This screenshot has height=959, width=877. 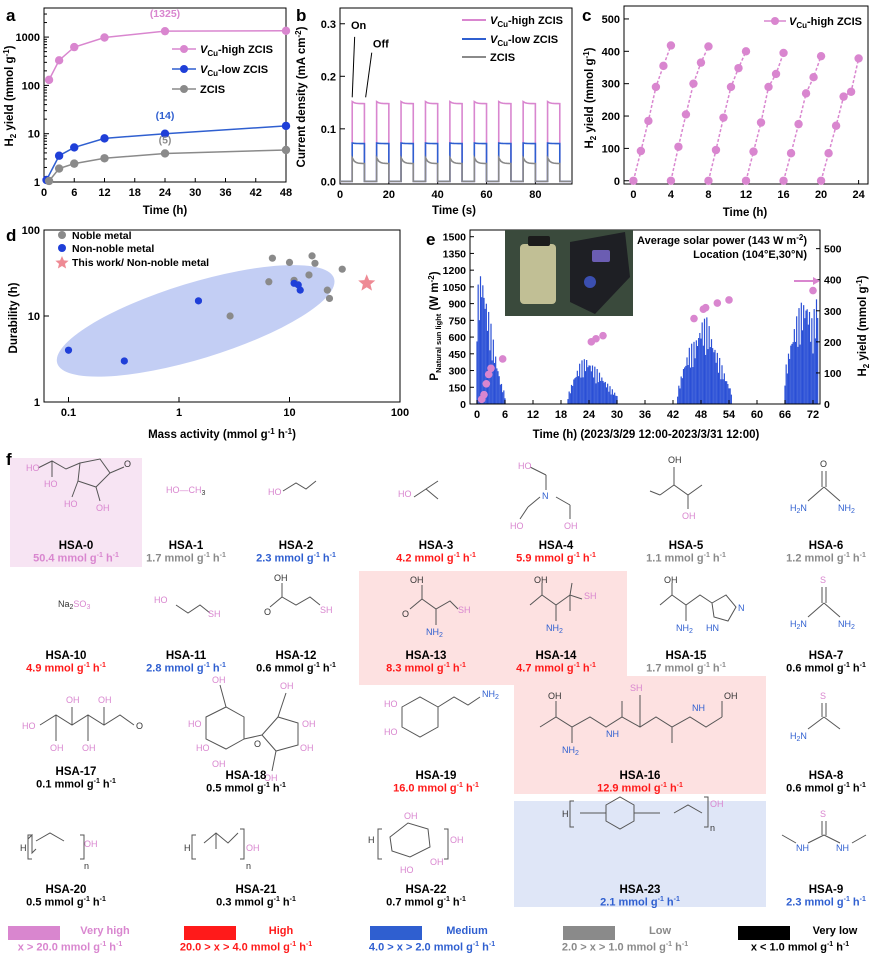 I want to click on molecule-rate: 16.0 mmol g-1 h-1, so click(x=436, y=788).